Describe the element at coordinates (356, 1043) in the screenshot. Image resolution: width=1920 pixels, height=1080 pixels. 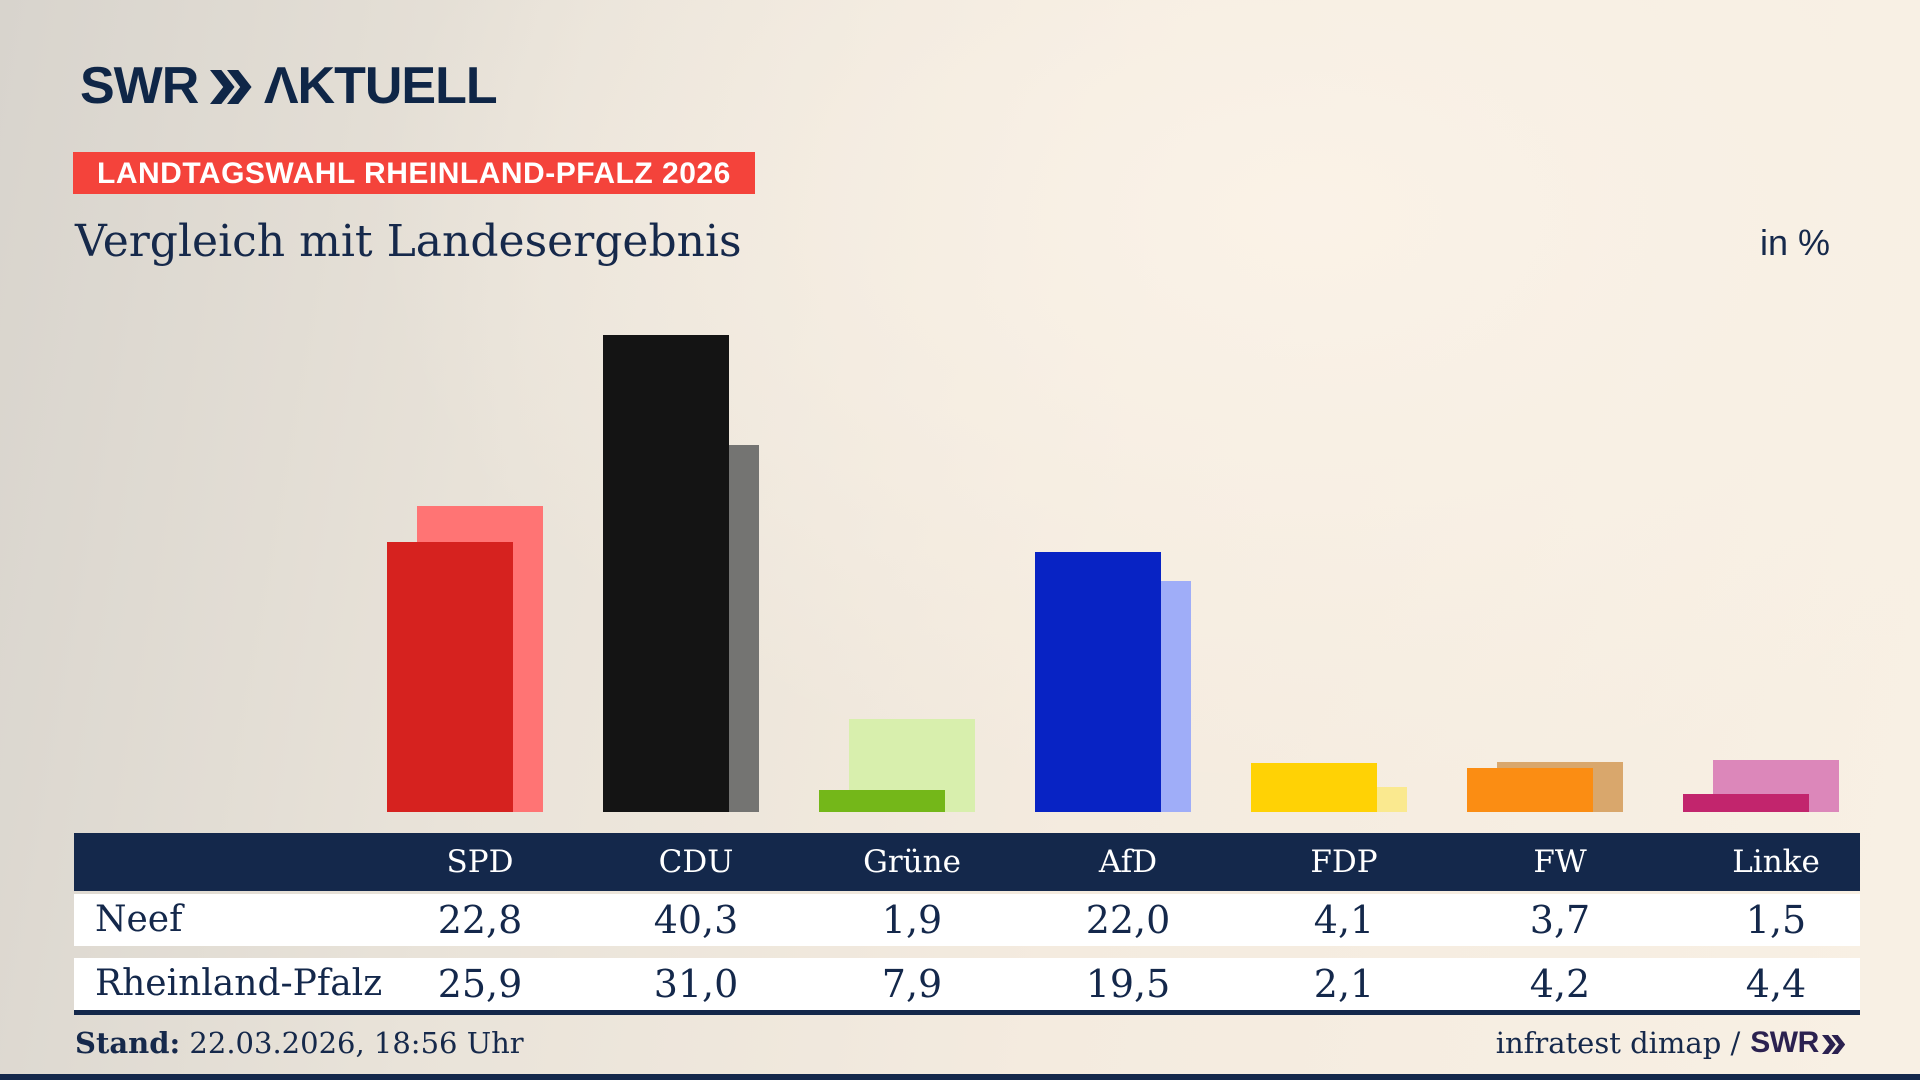
I see `timestamp-value: 22.03.2026, 18:56 Uhr` at that location.